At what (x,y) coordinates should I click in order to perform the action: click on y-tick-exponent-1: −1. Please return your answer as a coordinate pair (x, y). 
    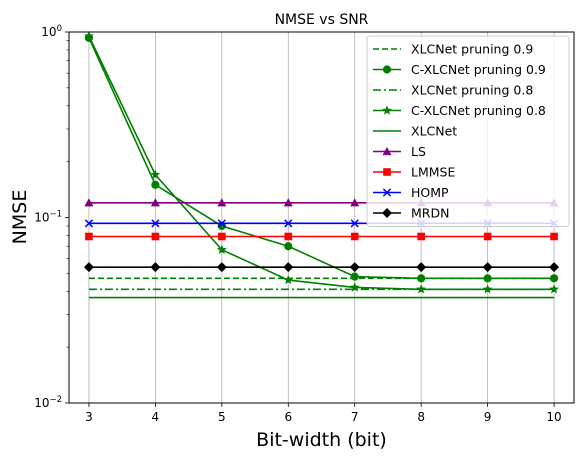
    Looking at the image, I should click on (55, 215).